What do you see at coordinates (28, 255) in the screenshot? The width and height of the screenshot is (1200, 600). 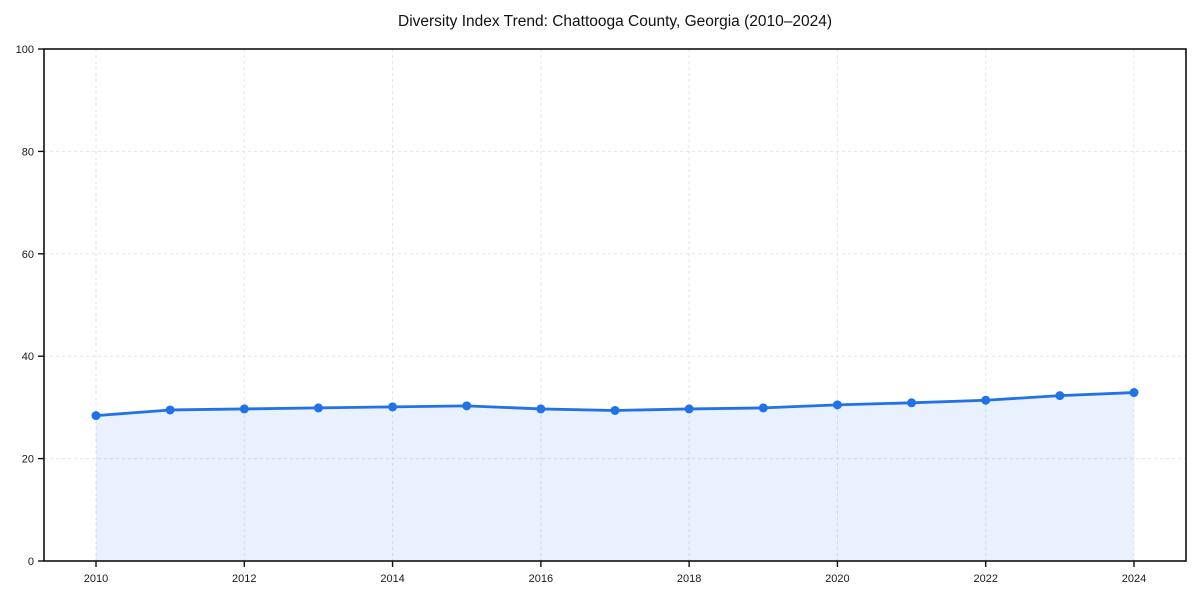 I see `y-tick-label: 60` at bounding box center [28, 255].